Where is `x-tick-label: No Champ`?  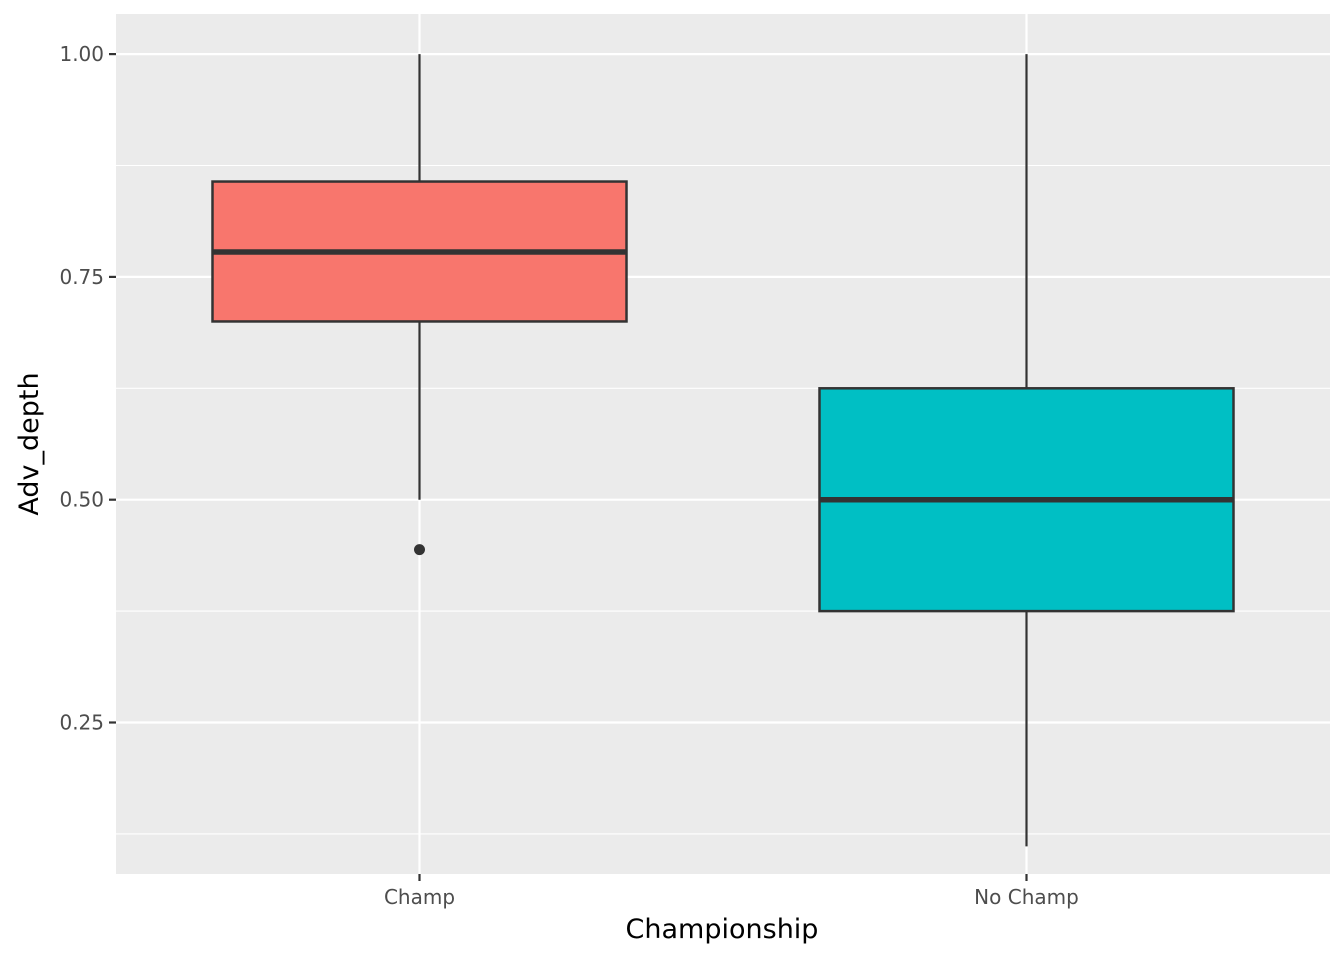
x-tick-label: No Champ is located at coordinates (1026, 897).